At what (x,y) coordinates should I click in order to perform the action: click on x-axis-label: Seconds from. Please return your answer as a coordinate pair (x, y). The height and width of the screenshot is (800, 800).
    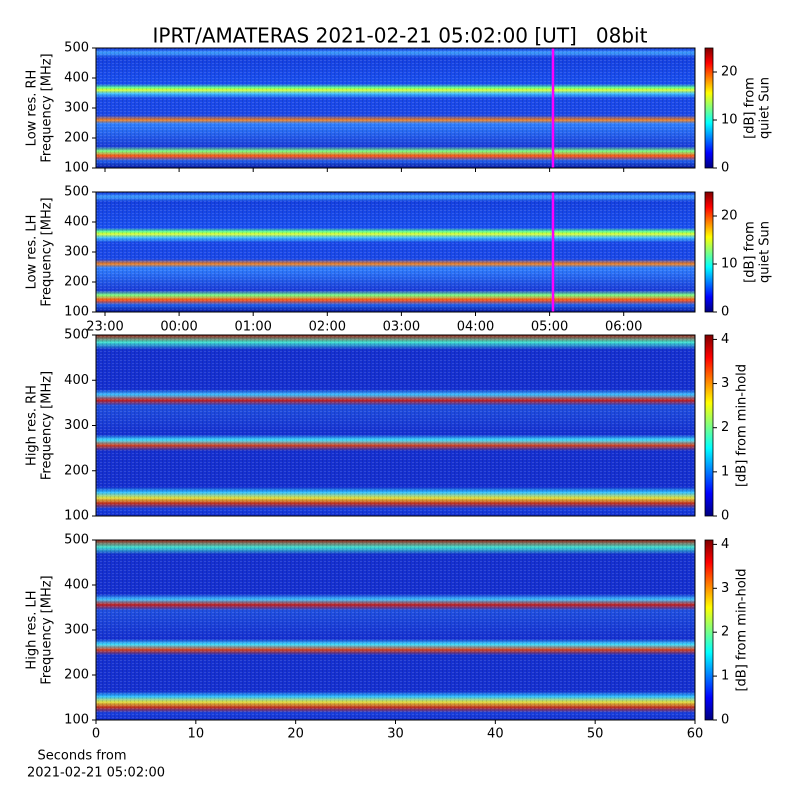
    Looking at the image, I should click on (81, 756).